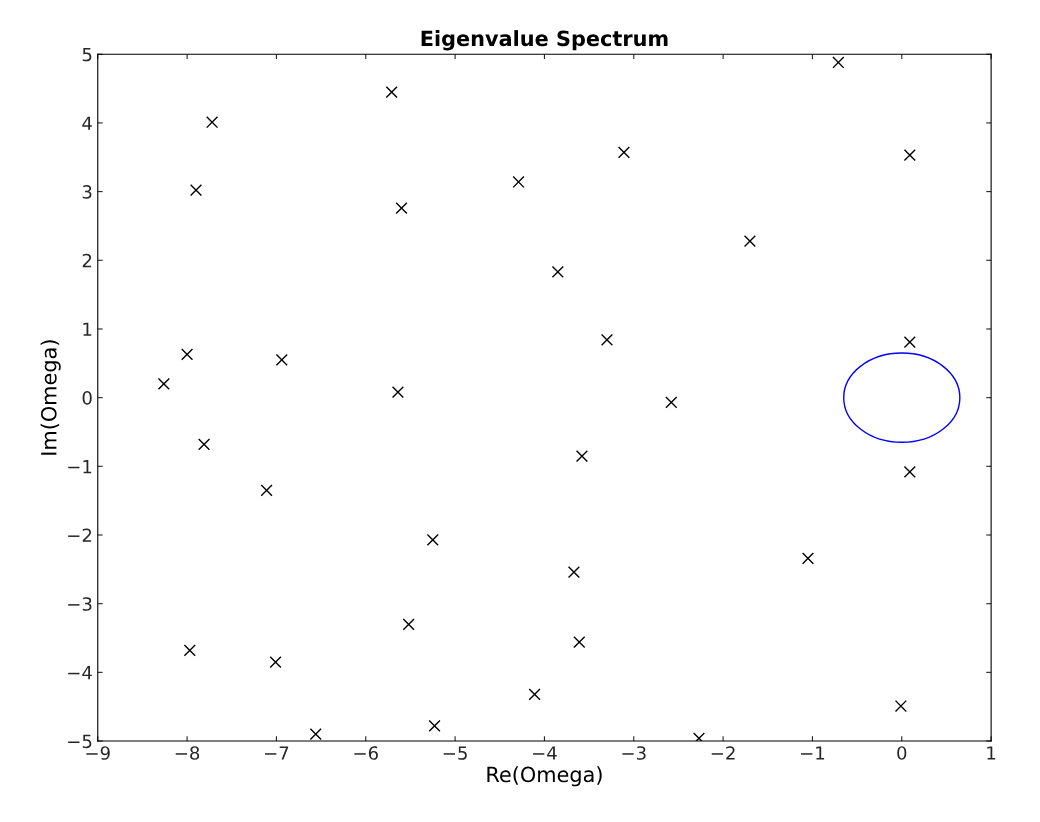 The width and height of the screenshot is (1040, 822). I want to click on x-tick-label: 0, so click(902, 753).